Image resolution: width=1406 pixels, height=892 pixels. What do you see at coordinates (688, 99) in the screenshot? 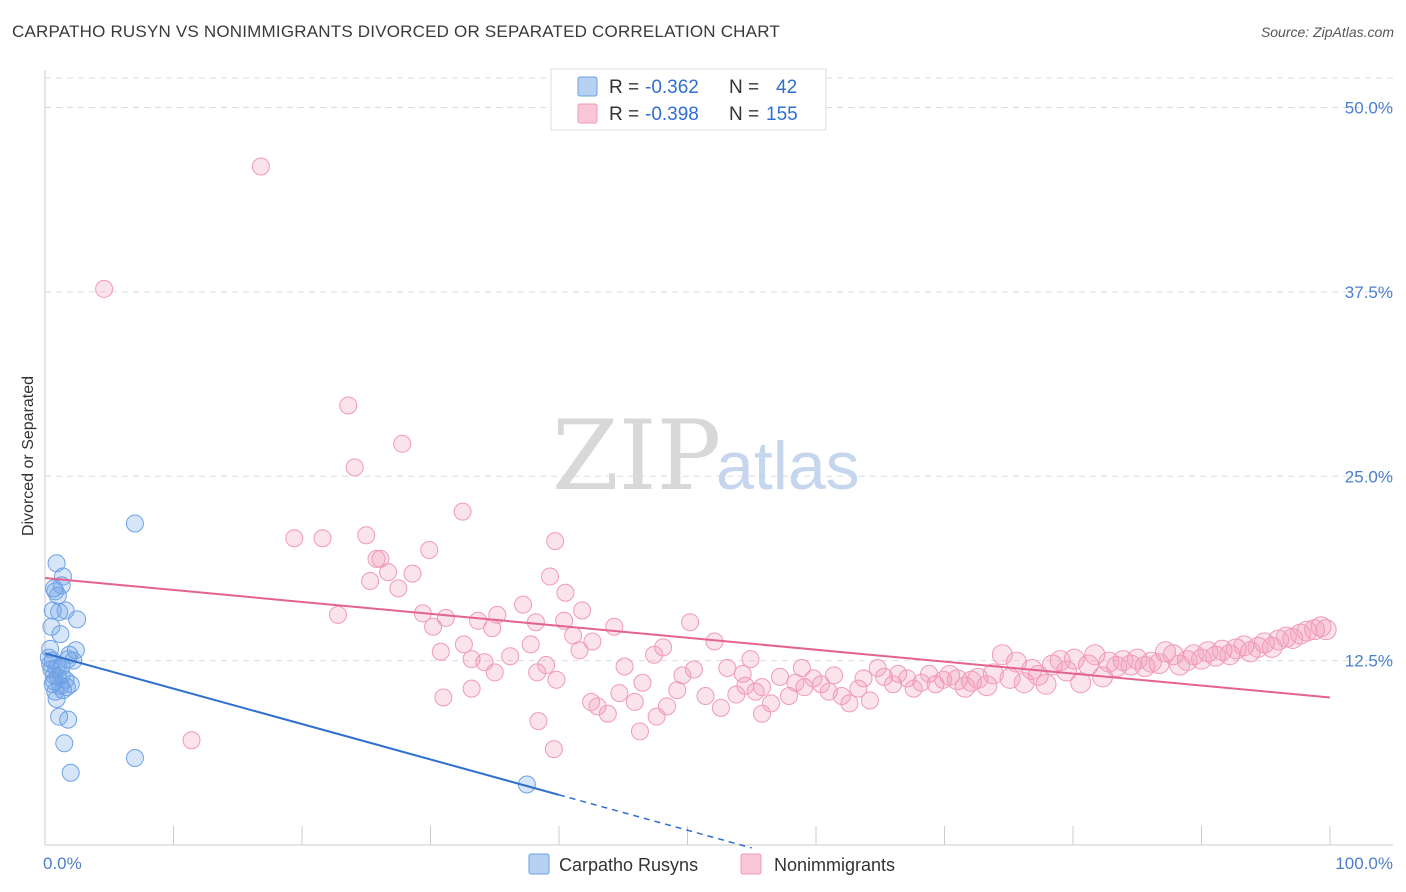
I see `legend: R = -0.362 N = 42 R = -0.398 N = 155` at bounding box center [688, 99].